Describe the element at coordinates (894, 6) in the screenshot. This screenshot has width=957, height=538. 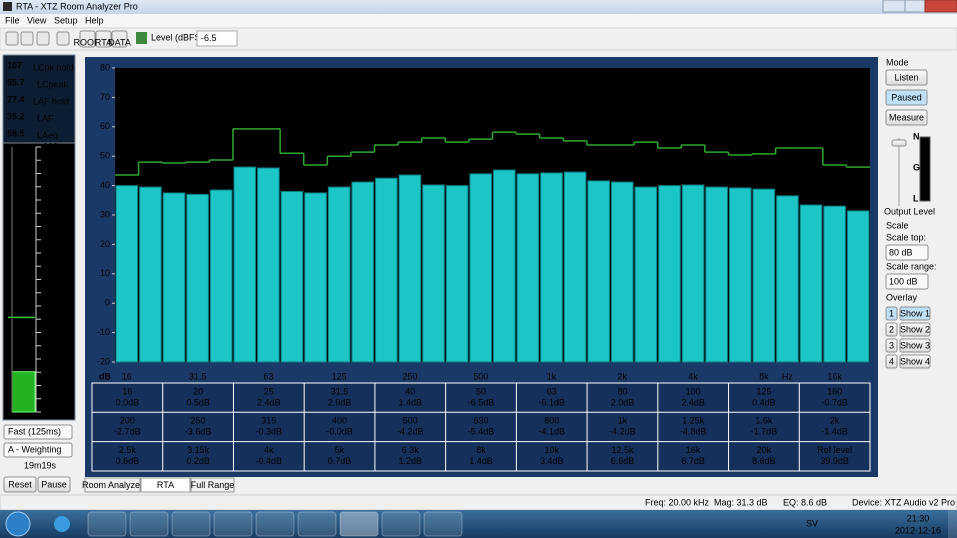
I see `minimize-button` at that location.